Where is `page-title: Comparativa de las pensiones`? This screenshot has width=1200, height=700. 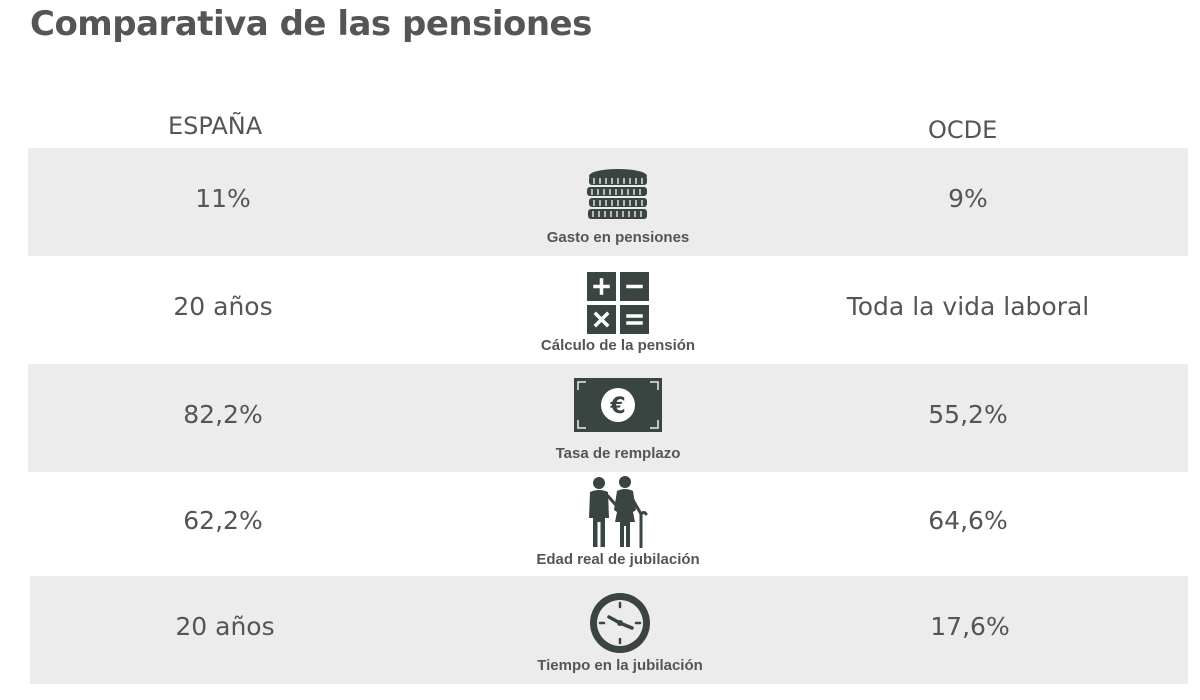 page-title: Comparativa de las pensiones is located at coordinates (311, 24).